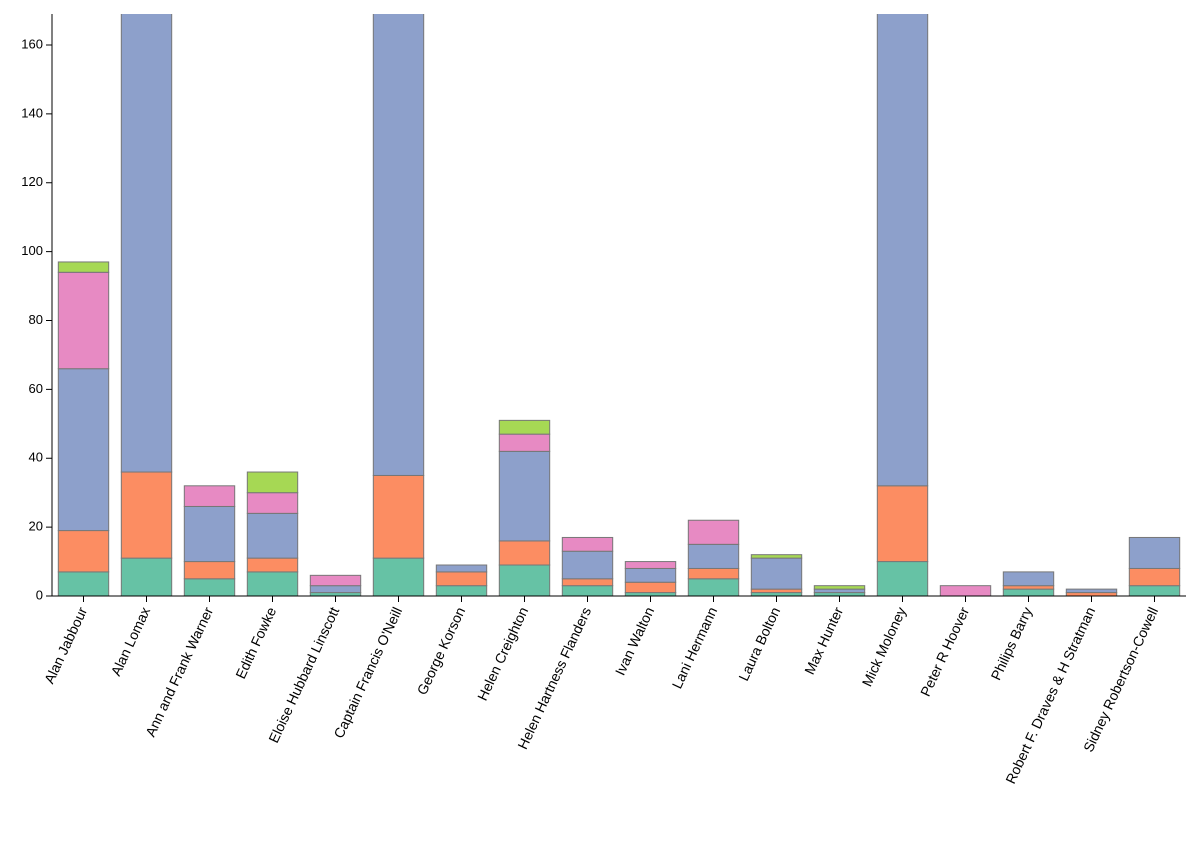 Image resolution: width=1200 pixels, height=855 pixels. I want to click on x-tick-label: George Korson, so click(441, 651).